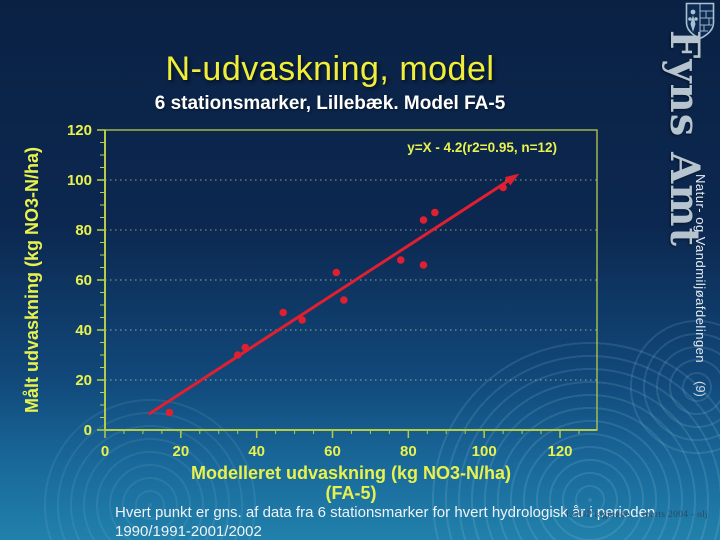 This screenshot has height=540, width=720. Describe the element at coordinates (32, 280) in the screenshot. I see `y-axis-title: Målt udvaskning (kg NO3-N/ha)` at that location.